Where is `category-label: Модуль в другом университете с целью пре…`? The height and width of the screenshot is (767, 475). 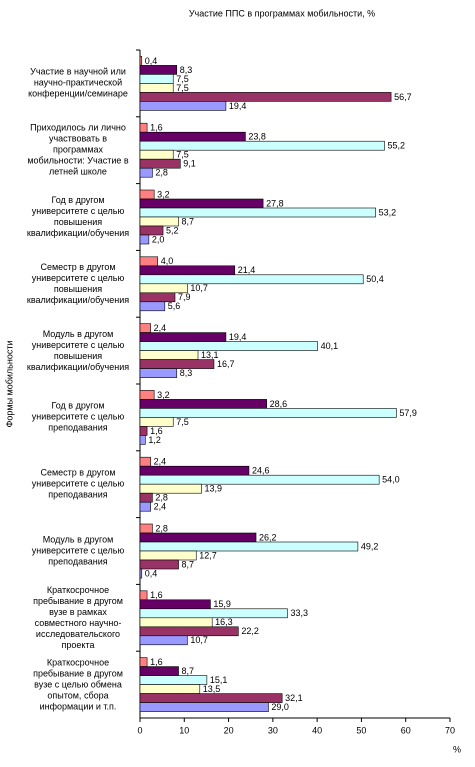 category-label: Модуль в другом университете с целью пре… is located at coordinates (78, 550).